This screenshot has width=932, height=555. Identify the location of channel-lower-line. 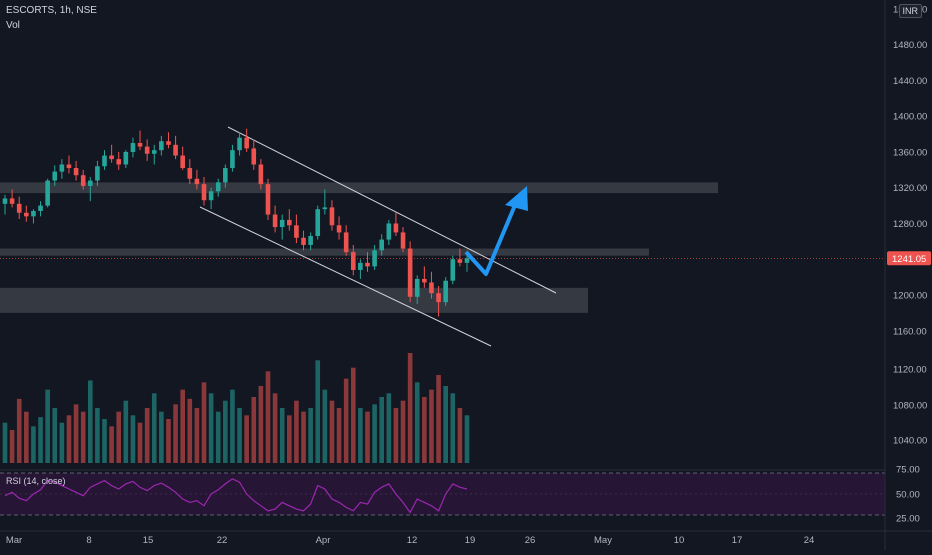
(345, 276).